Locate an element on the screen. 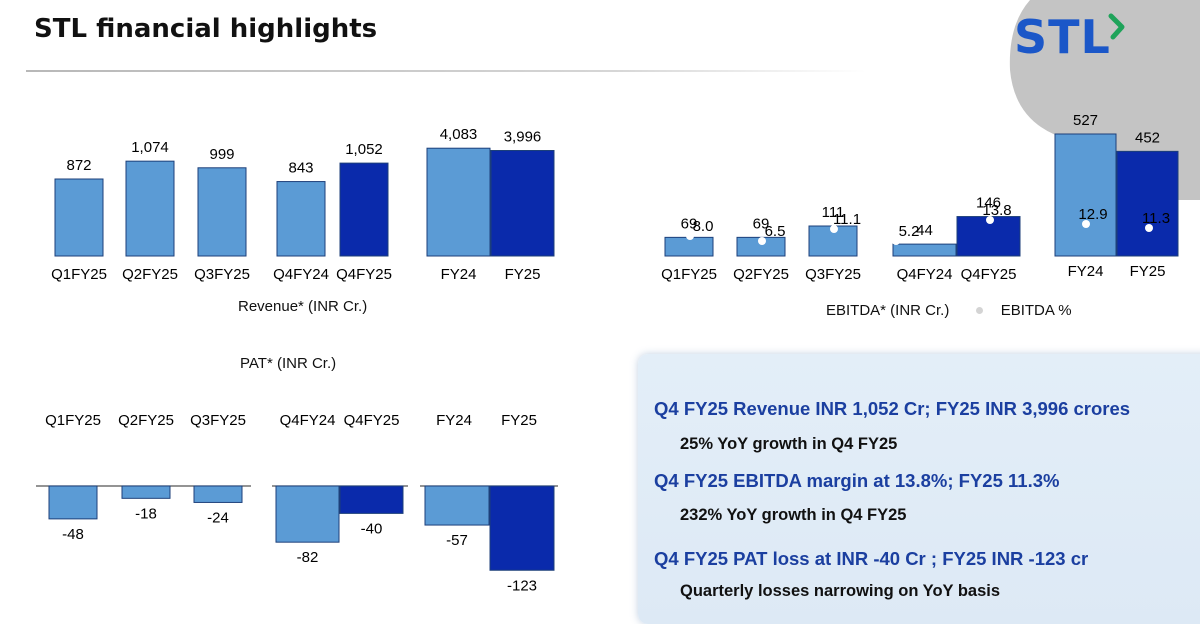  pat-bar-q2fy25 is located at coordinates (146, 492).